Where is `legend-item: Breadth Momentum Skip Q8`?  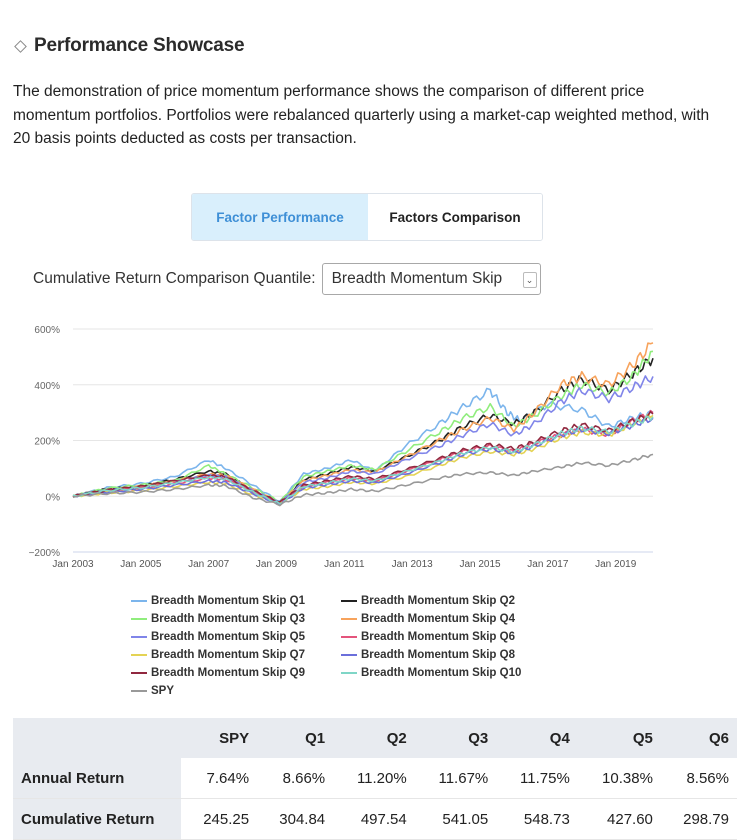
legend-item: Breadth Momentum Skip Q8 is located at coordinates (446, 655).